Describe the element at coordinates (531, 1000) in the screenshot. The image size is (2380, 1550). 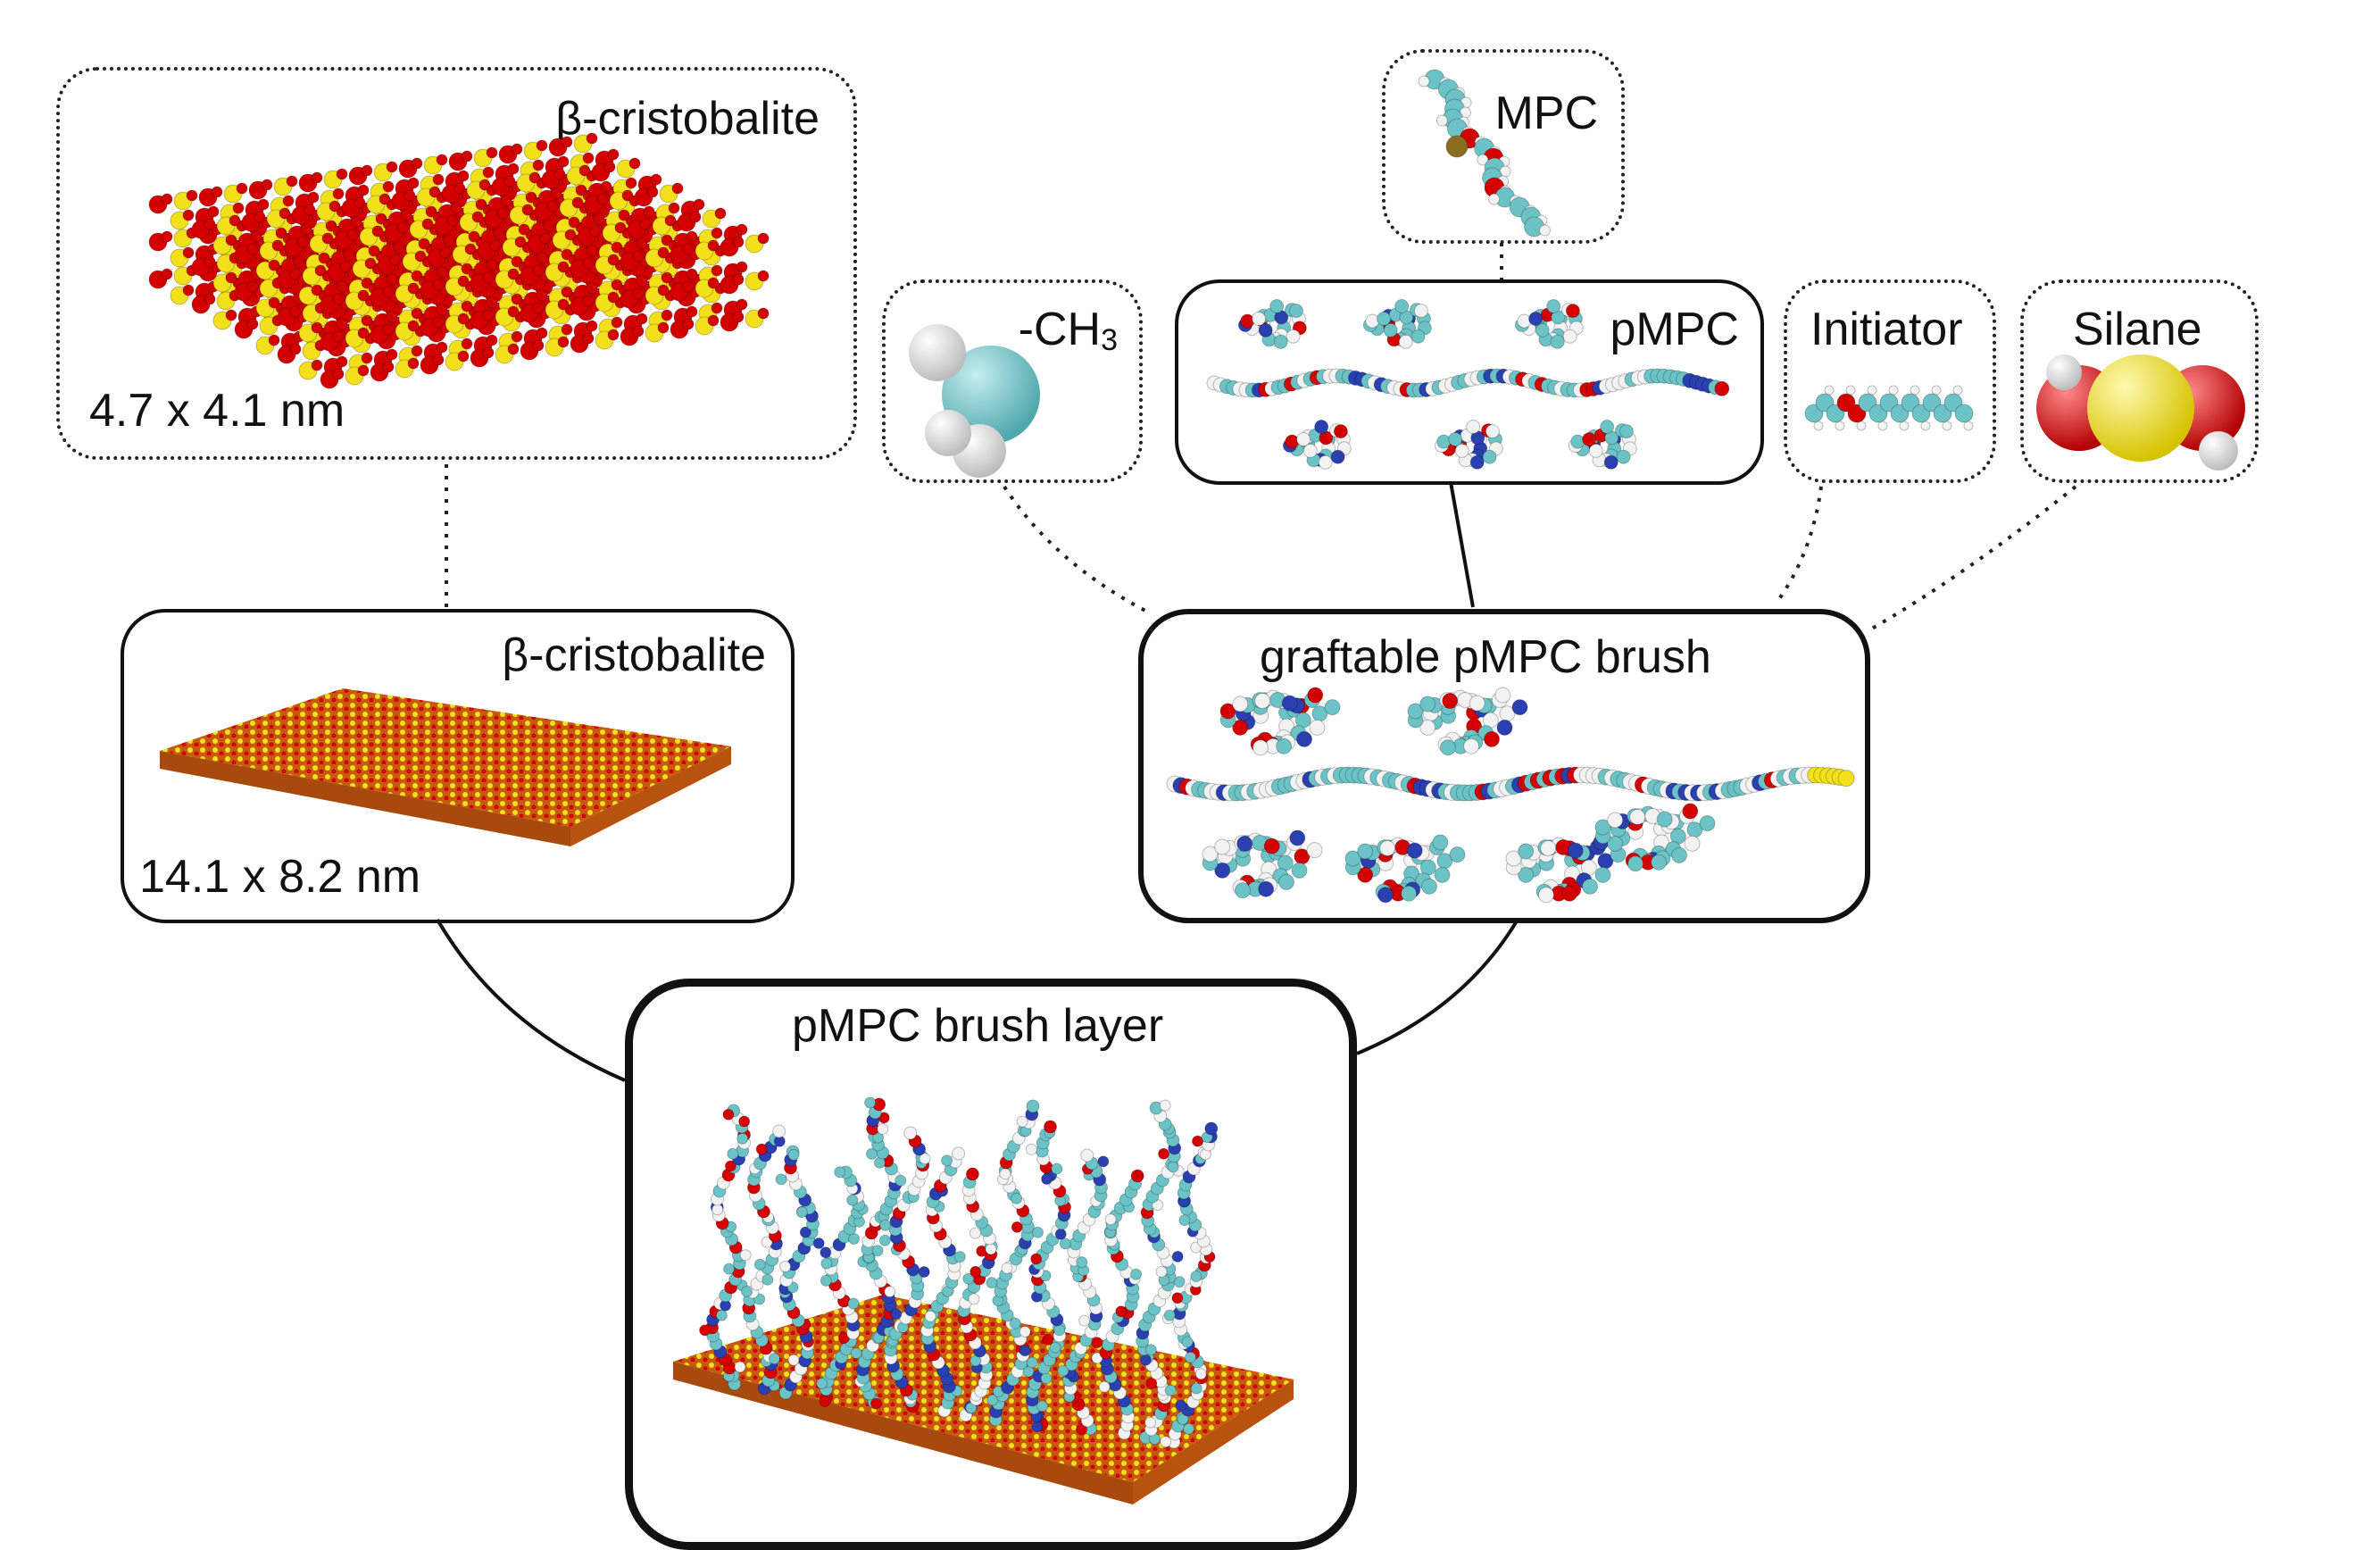
I see `connector-slab-to-brushlayer` at that location.